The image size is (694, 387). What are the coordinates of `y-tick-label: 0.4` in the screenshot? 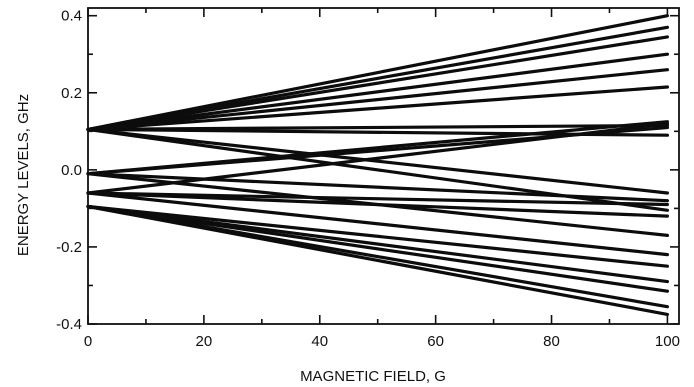 It's located at (71, 16).